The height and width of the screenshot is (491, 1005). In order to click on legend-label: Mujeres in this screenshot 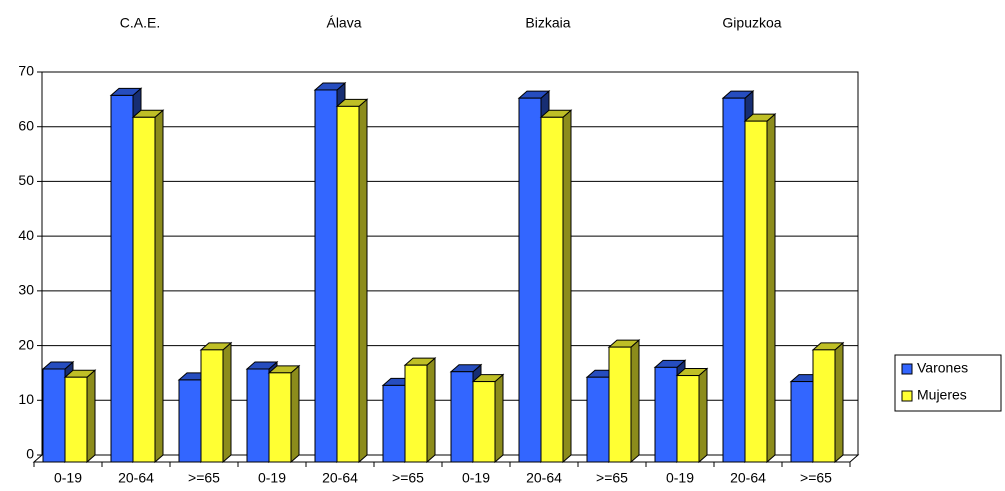, I will do `click(942, 395)`.